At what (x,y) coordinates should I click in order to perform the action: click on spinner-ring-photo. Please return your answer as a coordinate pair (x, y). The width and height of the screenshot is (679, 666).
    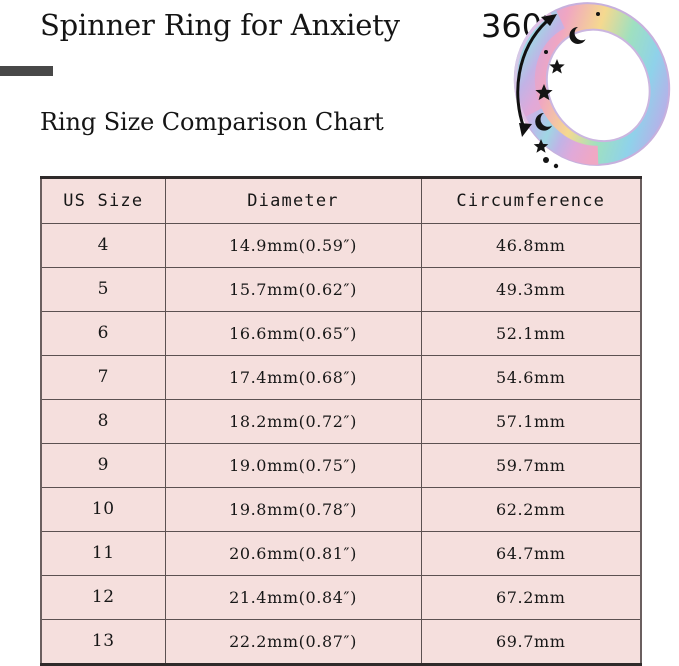
    Looking at the image, I should click on (589, 85).